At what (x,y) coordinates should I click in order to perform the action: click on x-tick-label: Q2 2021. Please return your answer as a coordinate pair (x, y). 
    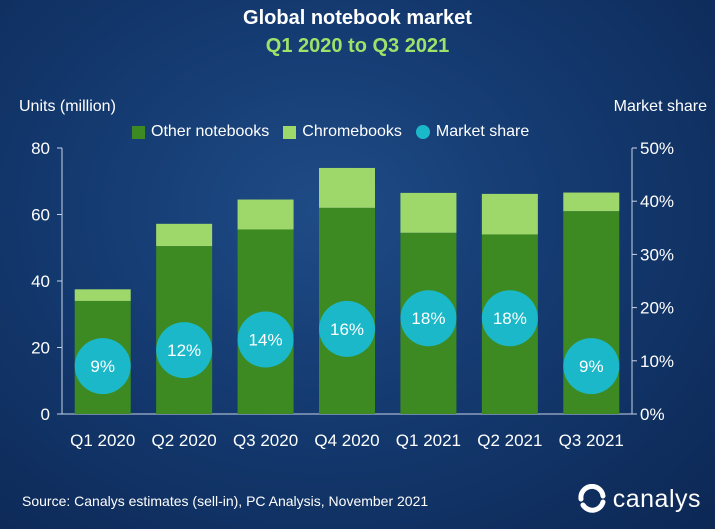
    Looking at the image, I should click on (509, 440).